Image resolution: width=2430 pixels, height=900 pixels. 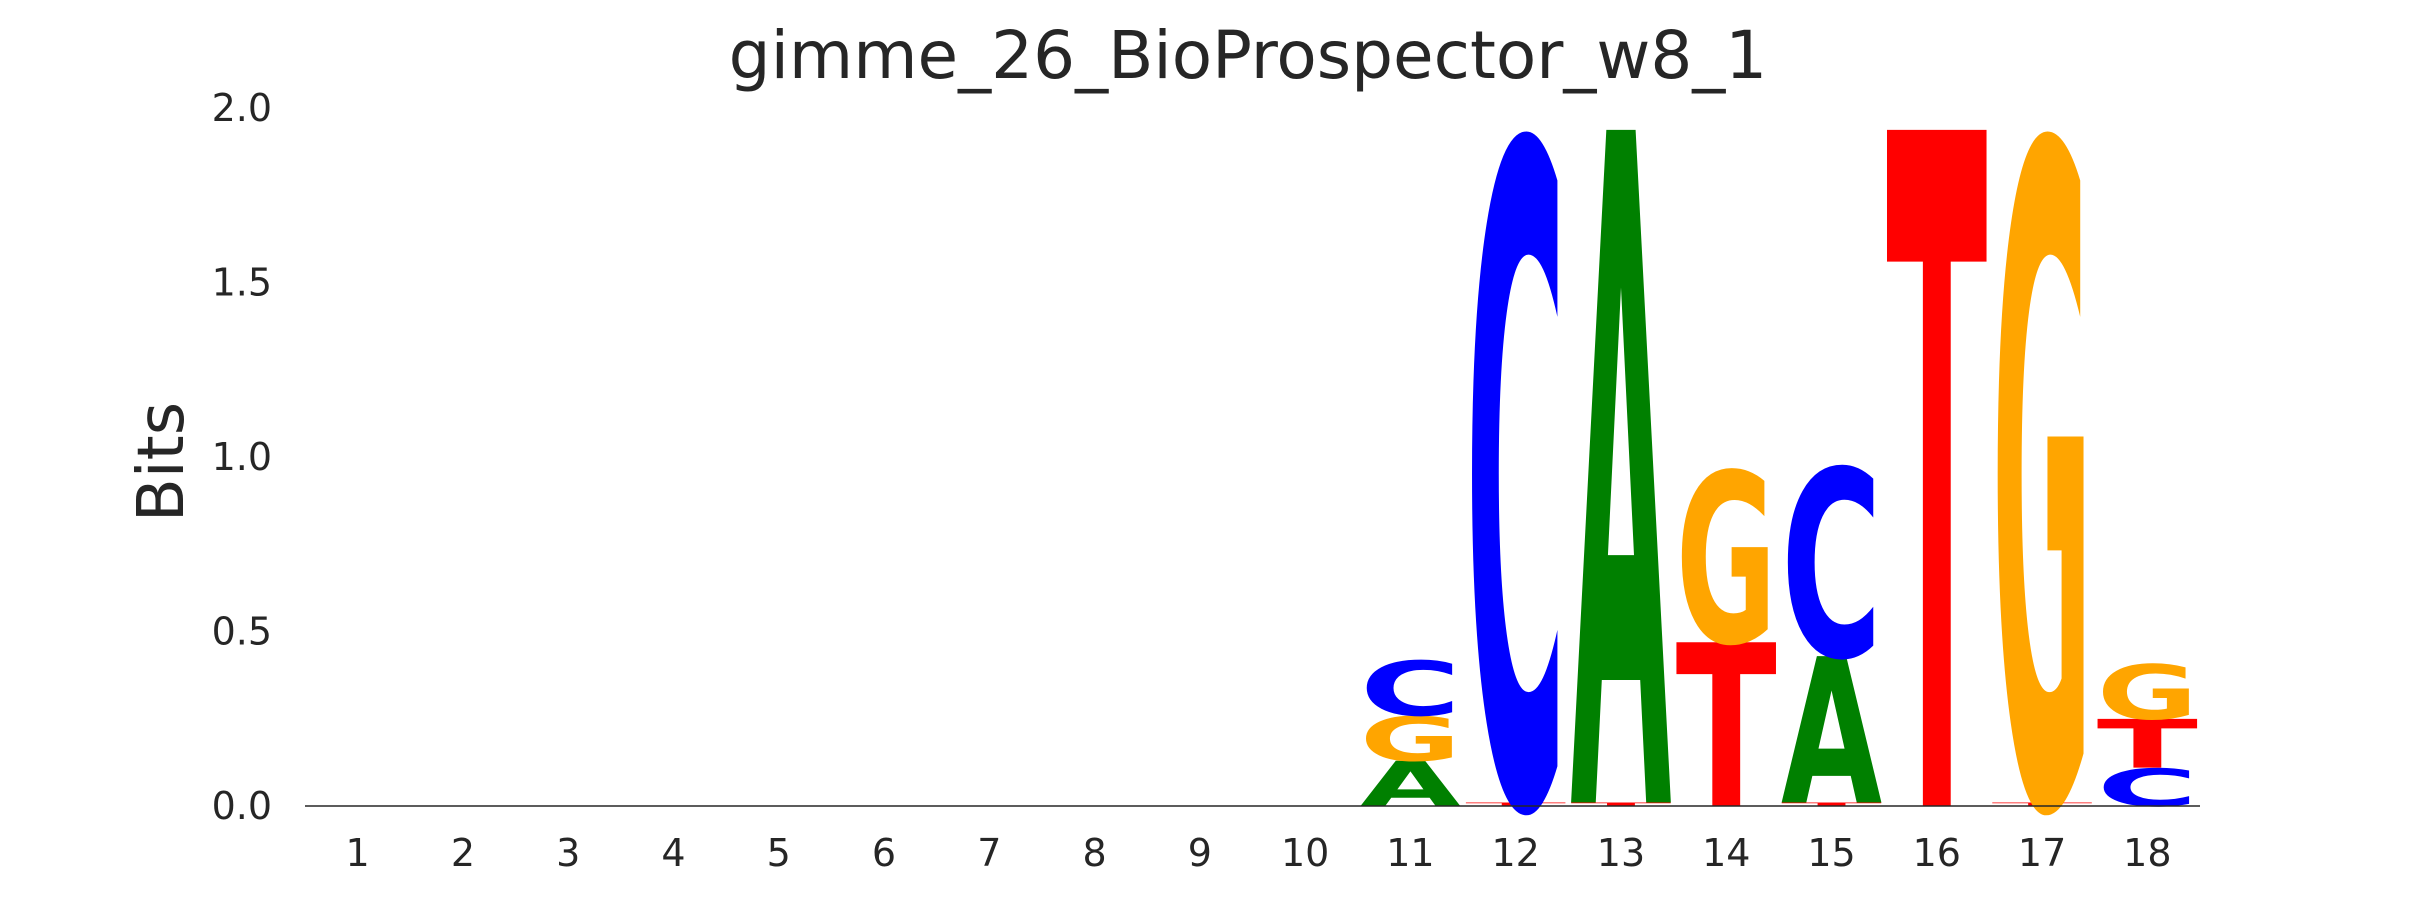 What do you see at coordinates (1248, 55) in the screenshot?
I see `chart-title: gimme_26_BioProspector_w8_1` at bounding box center [1248, 55].